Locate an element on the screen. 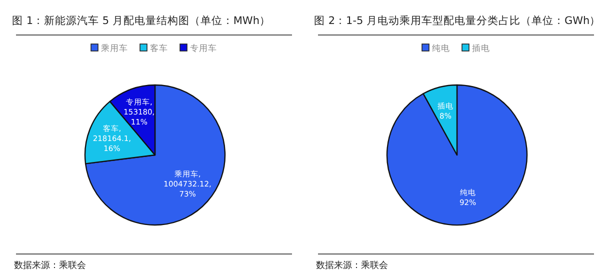 This screenshot has width=604, height=276. chart-title: 图 1：新能源汽车 5 月配电量结构图（单位：MWh） is located at coordinates (141, 20).